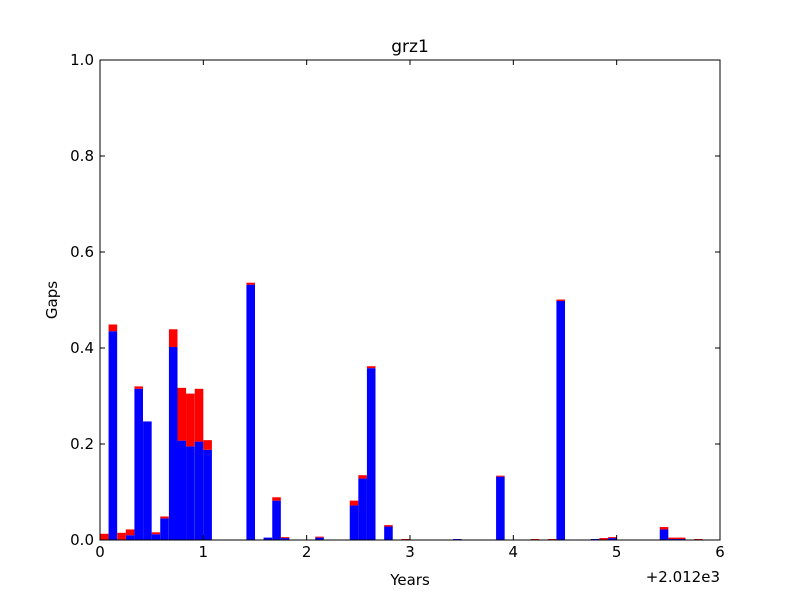  Describe the element at coordinates (82, 156) in the screenshot. I see `y-tick-label: 0.8` at that location.